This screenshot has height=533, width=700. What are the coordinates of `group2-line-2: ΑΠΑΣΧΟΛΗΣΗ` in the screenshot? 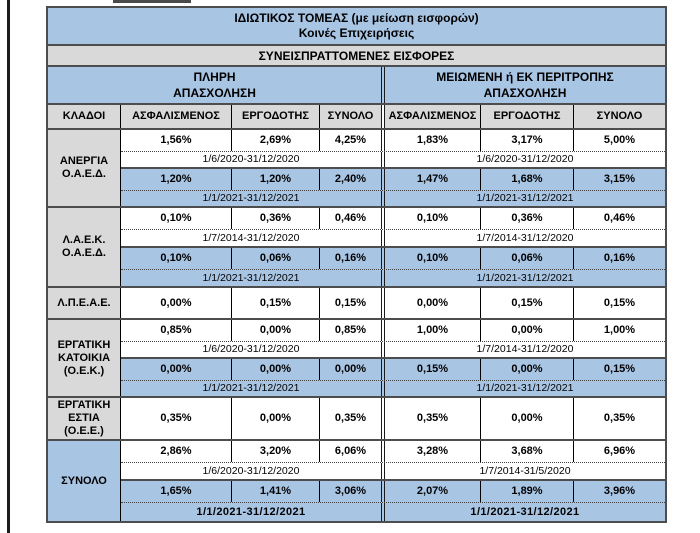 It's located at (525, 93).